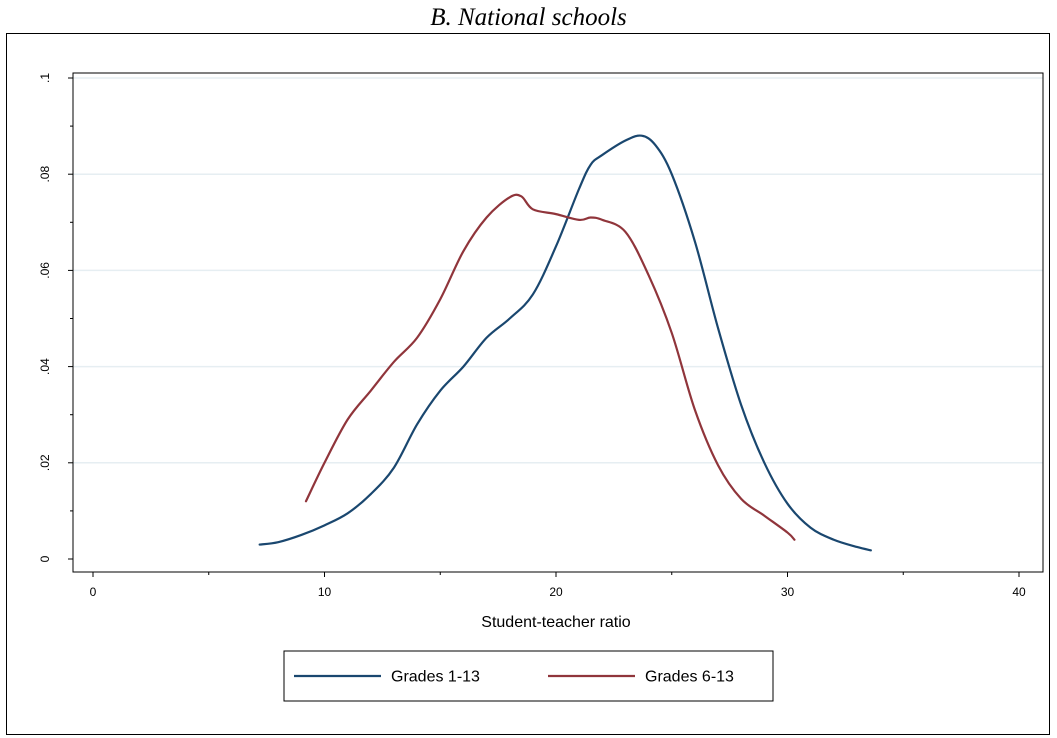 The width and height of the screenshot is (1057, 738). I want to click on y-tick-label: .1, so click(45, 78).